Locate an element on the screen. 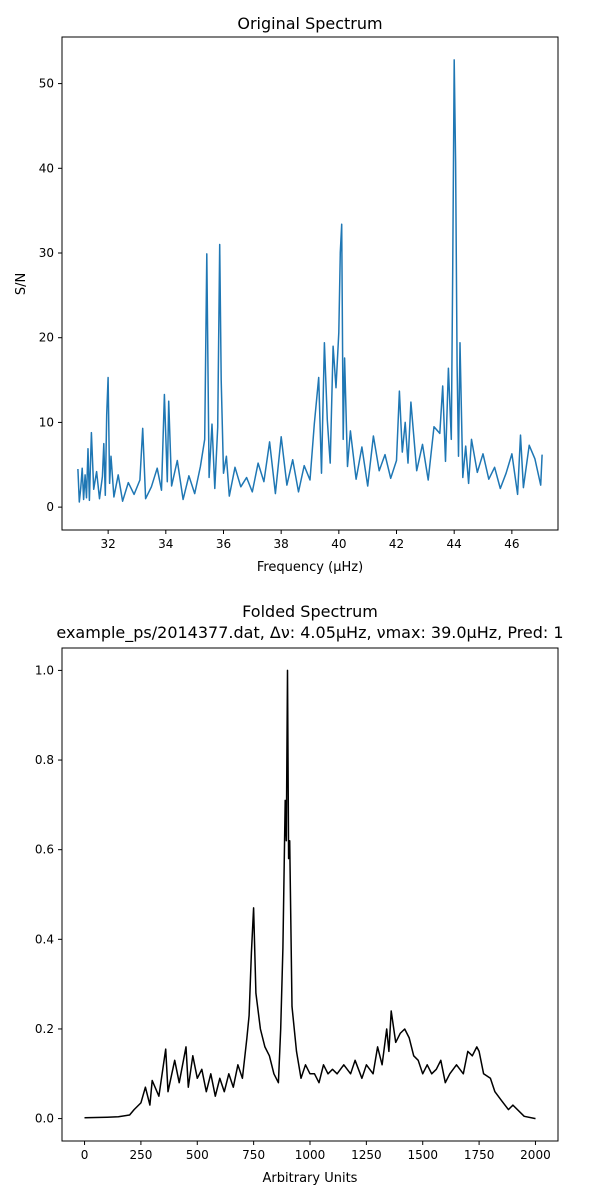 This screenshot has width=600, height=1200. x-axis-ticks: 0 250 500 750 1000 1250 1500 1750 2000 is located at coordinates (316, 1151).